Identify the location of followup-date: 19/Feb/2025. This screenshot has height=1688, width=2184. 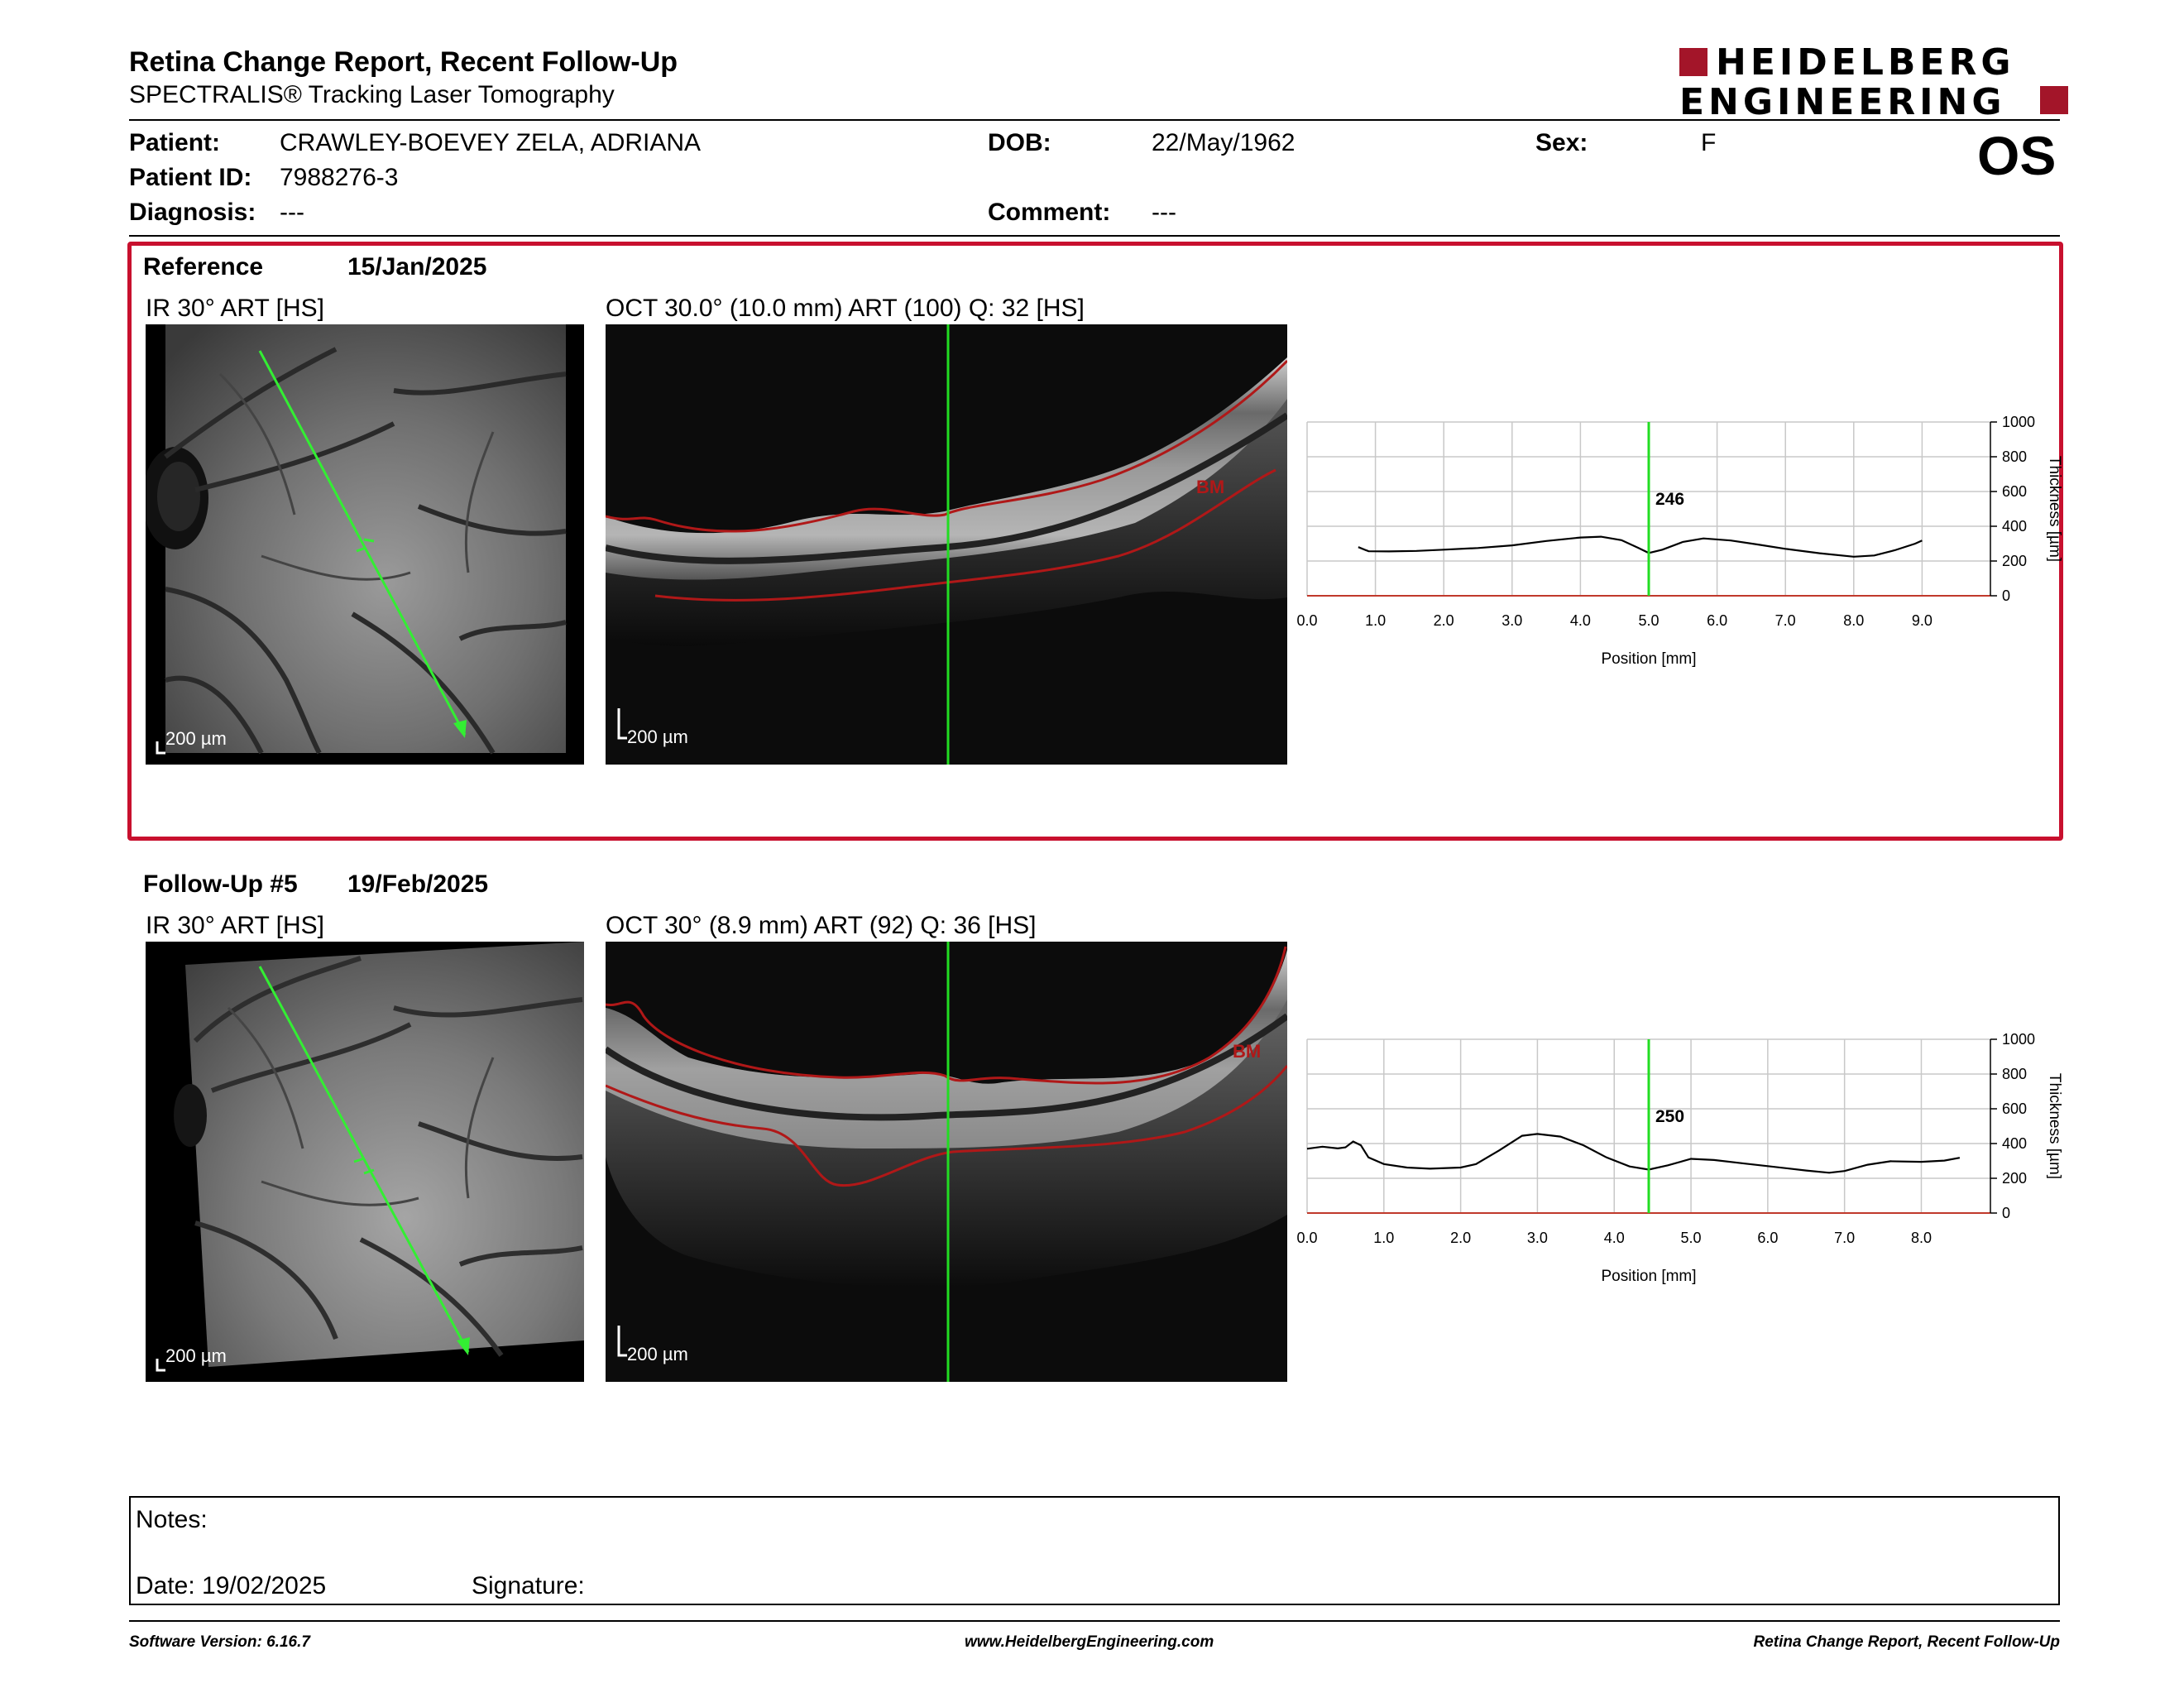
(418, 884).